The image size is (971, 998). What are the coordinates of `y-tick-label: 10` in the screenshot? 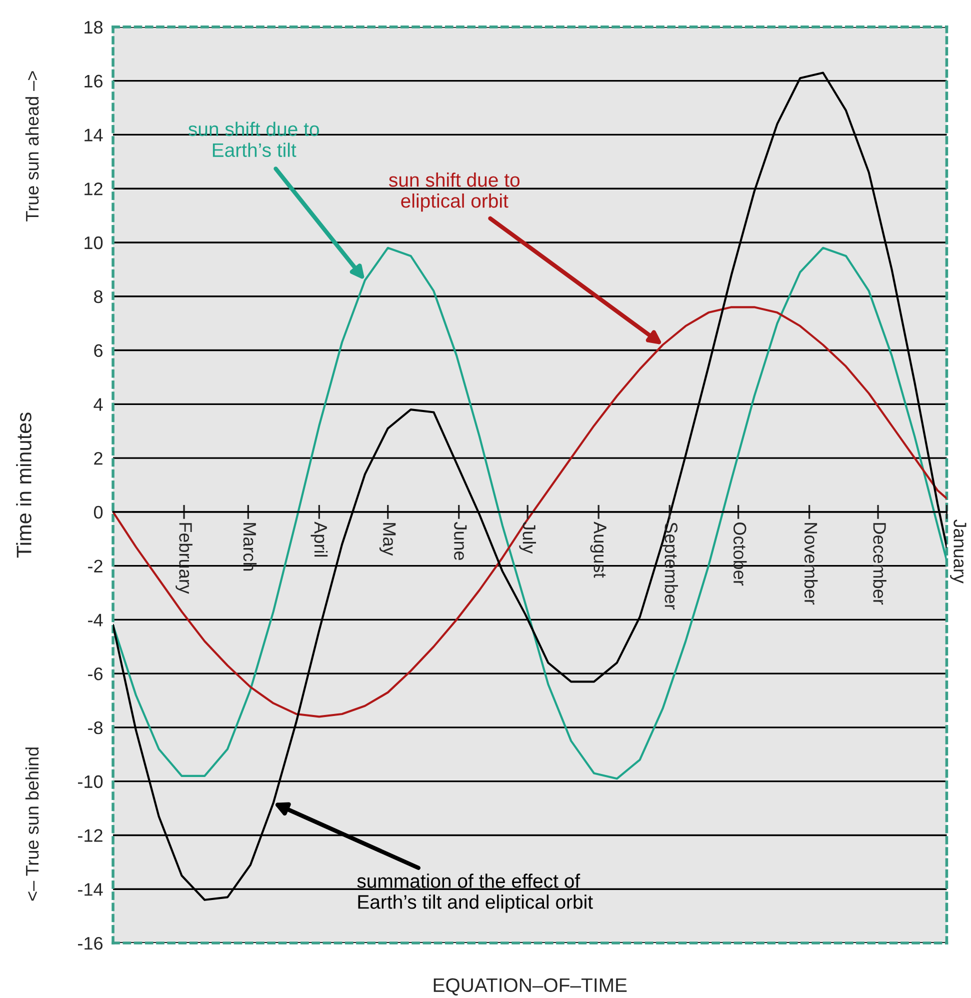 It's located at (93, 243).